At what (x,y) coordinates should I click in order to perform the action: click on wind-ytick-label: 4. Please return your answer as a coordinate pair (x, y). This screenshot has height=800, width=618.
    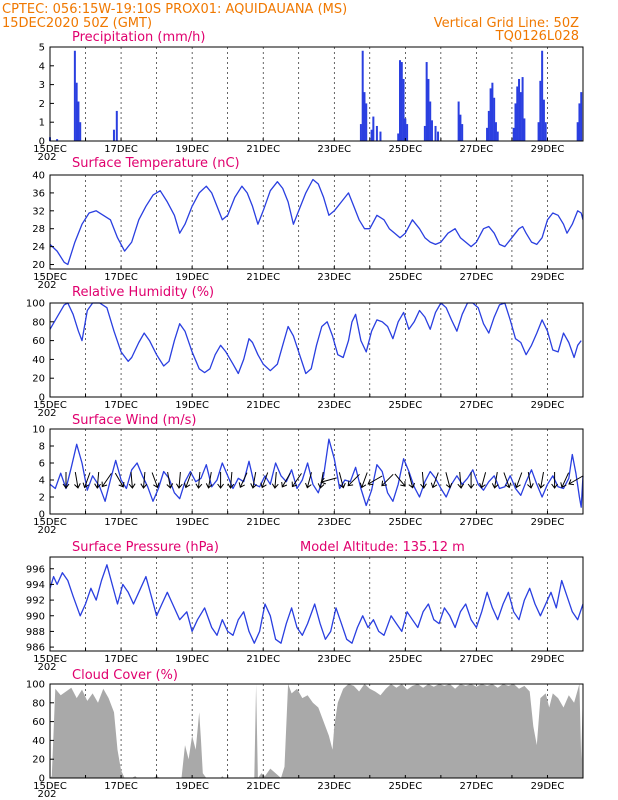
    Looking at the image, I should click on (42, 481).